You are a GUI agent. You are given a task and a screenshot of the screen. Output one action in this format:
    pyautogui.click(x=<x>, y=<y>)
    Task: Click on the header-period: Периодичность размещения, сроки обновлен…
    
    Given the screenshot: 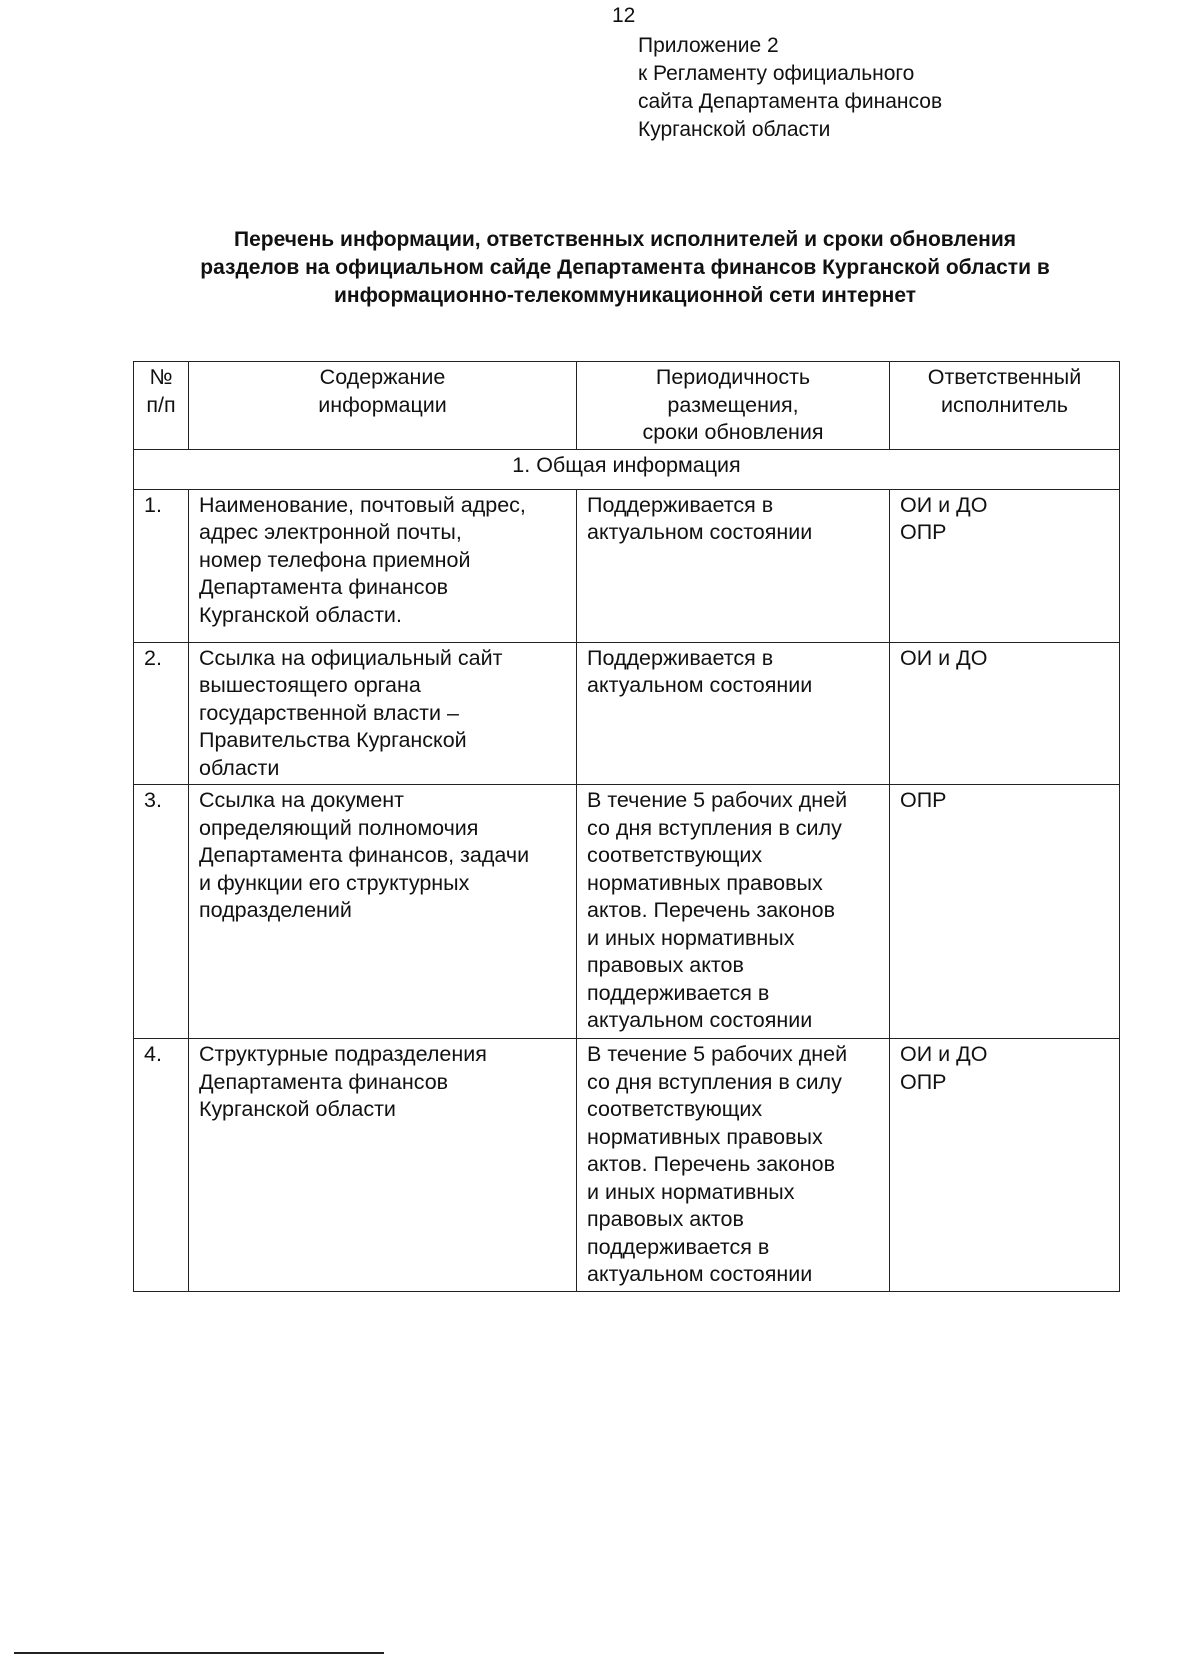 What is the action you would take?
    pyautogui.click(x=733, y=405)
    